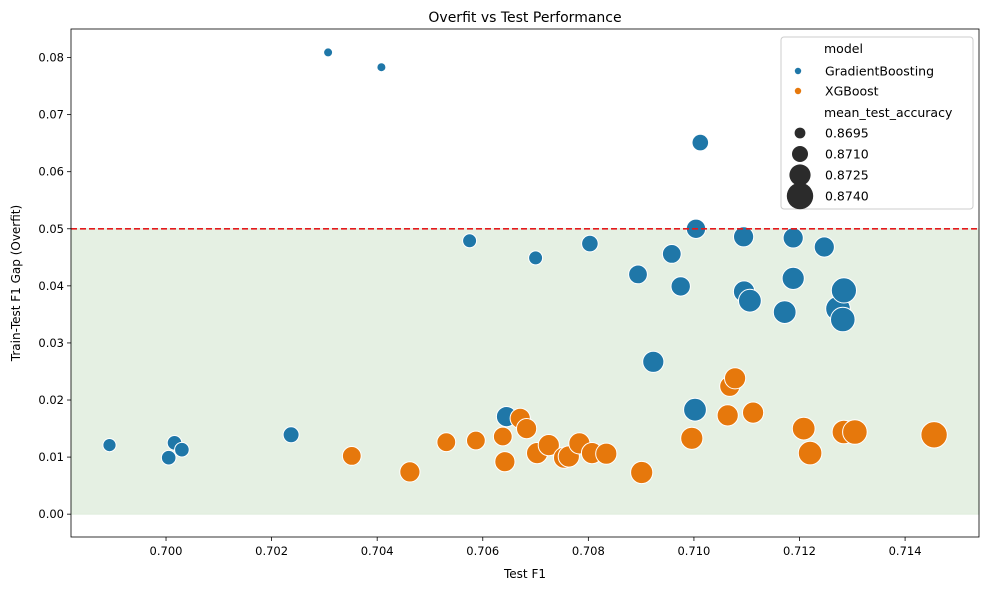 This screenshot has height=590, width=990. I want to click on chart-title: Overfit vs Test Performance, so click(524, 18).